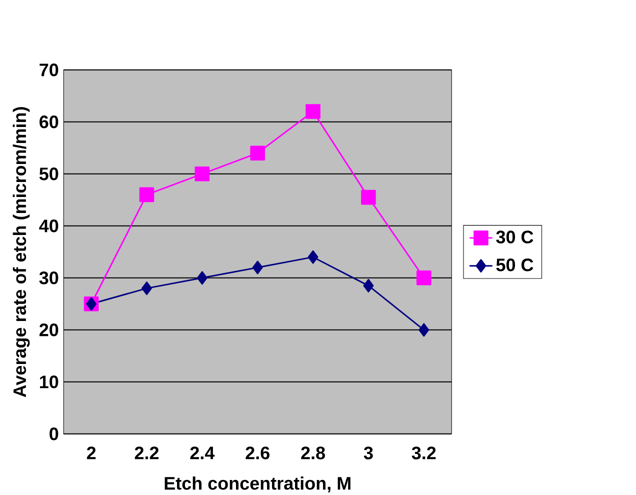 The width and height of the screenshot is (636, 495). Describe the element at coordinates (258, 453) in the screenshot. I see `x-tick-label: 2.6` at that location.